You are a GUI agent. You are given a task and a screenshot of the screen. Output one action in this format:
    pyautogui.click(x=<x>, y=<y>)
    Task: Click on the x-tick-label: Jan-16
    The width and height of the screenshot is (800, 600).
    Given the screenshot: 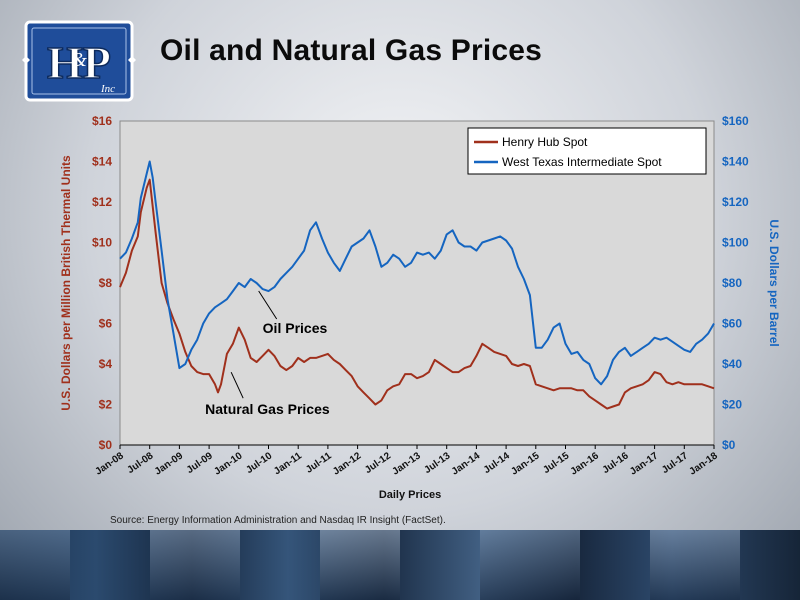 What is the action you would take?
    pyautogui.click(x=585, y=463)
    